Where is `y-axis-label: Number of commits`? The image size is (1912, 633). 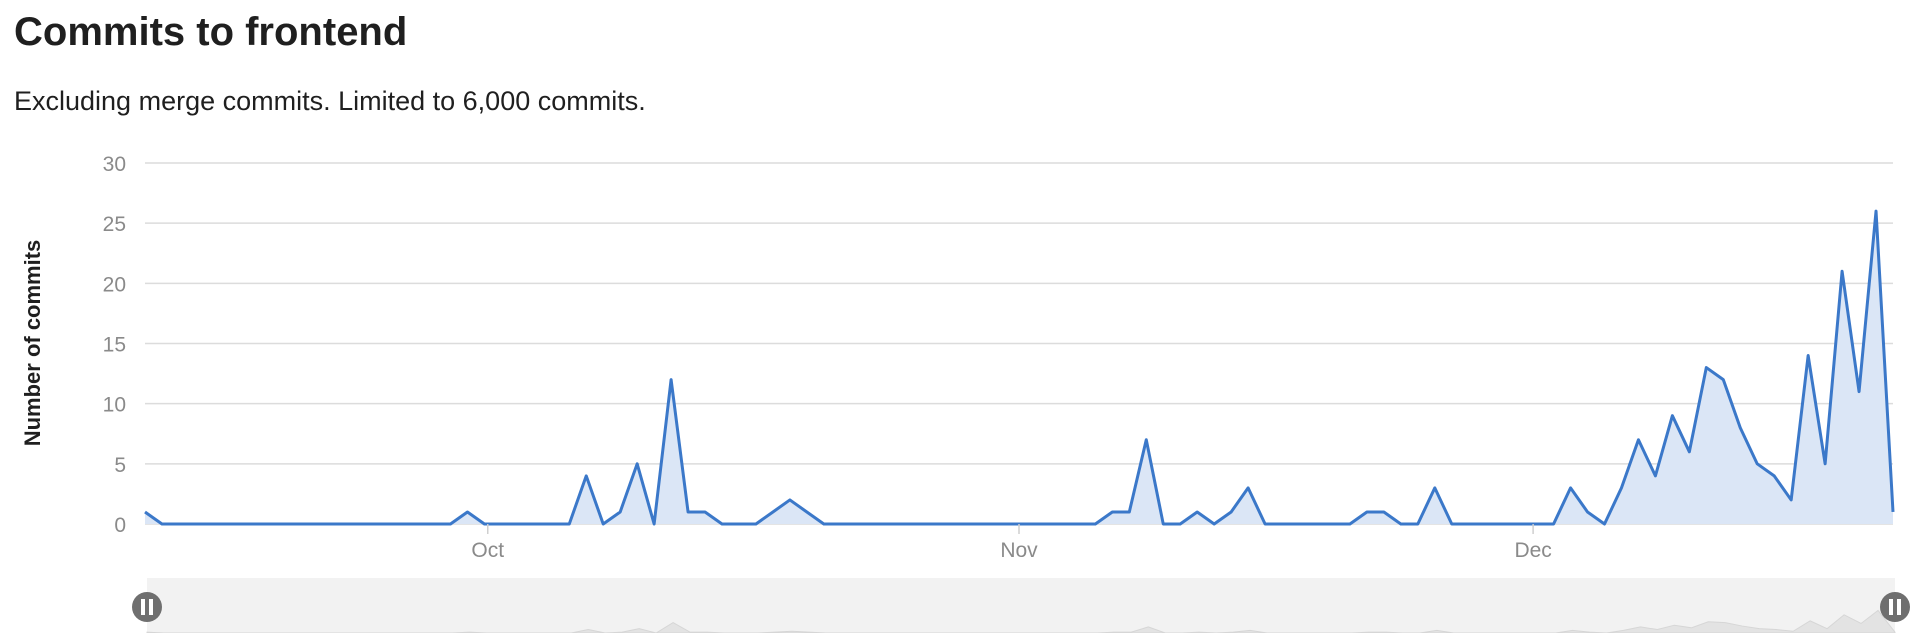 y-axis-label: Number of commits is located at coordinates (32, 343).